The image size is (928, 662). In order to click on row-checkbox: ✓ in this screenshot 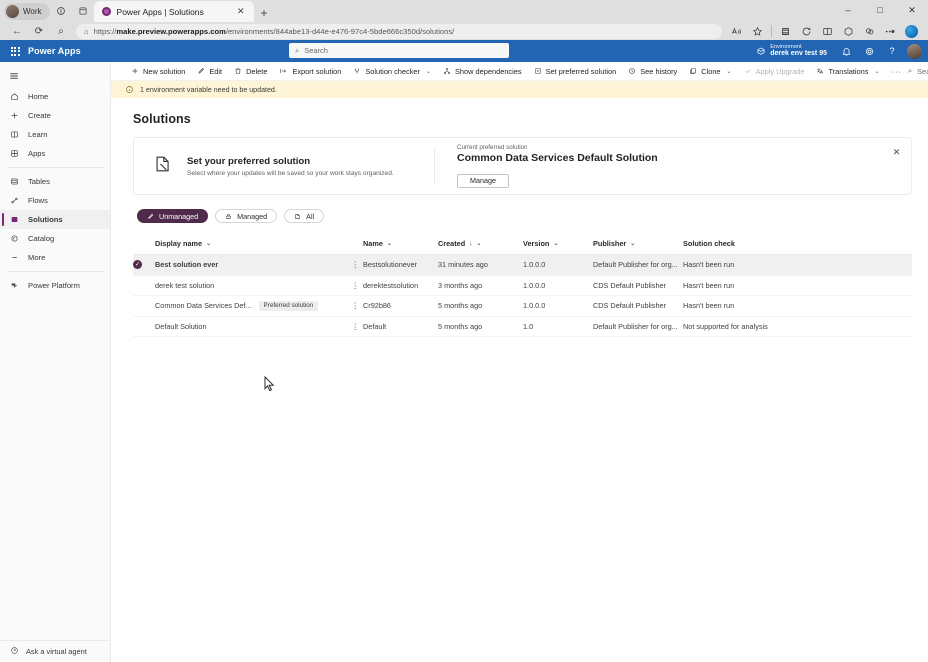, I will do `click(144, 265)`.